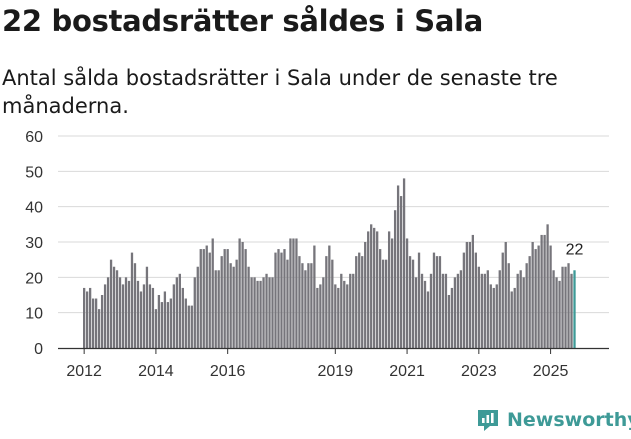  I want to click on x-tick-label: 2012, so click(84, 371).